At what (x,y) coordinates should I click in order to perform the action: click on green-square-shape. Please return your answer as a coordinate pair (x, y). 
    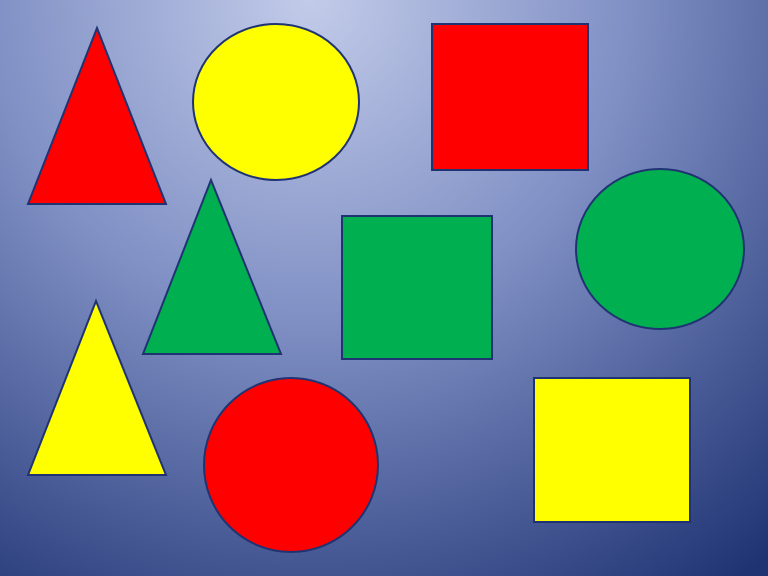
    Looking at the image, I should click on (417, 287).